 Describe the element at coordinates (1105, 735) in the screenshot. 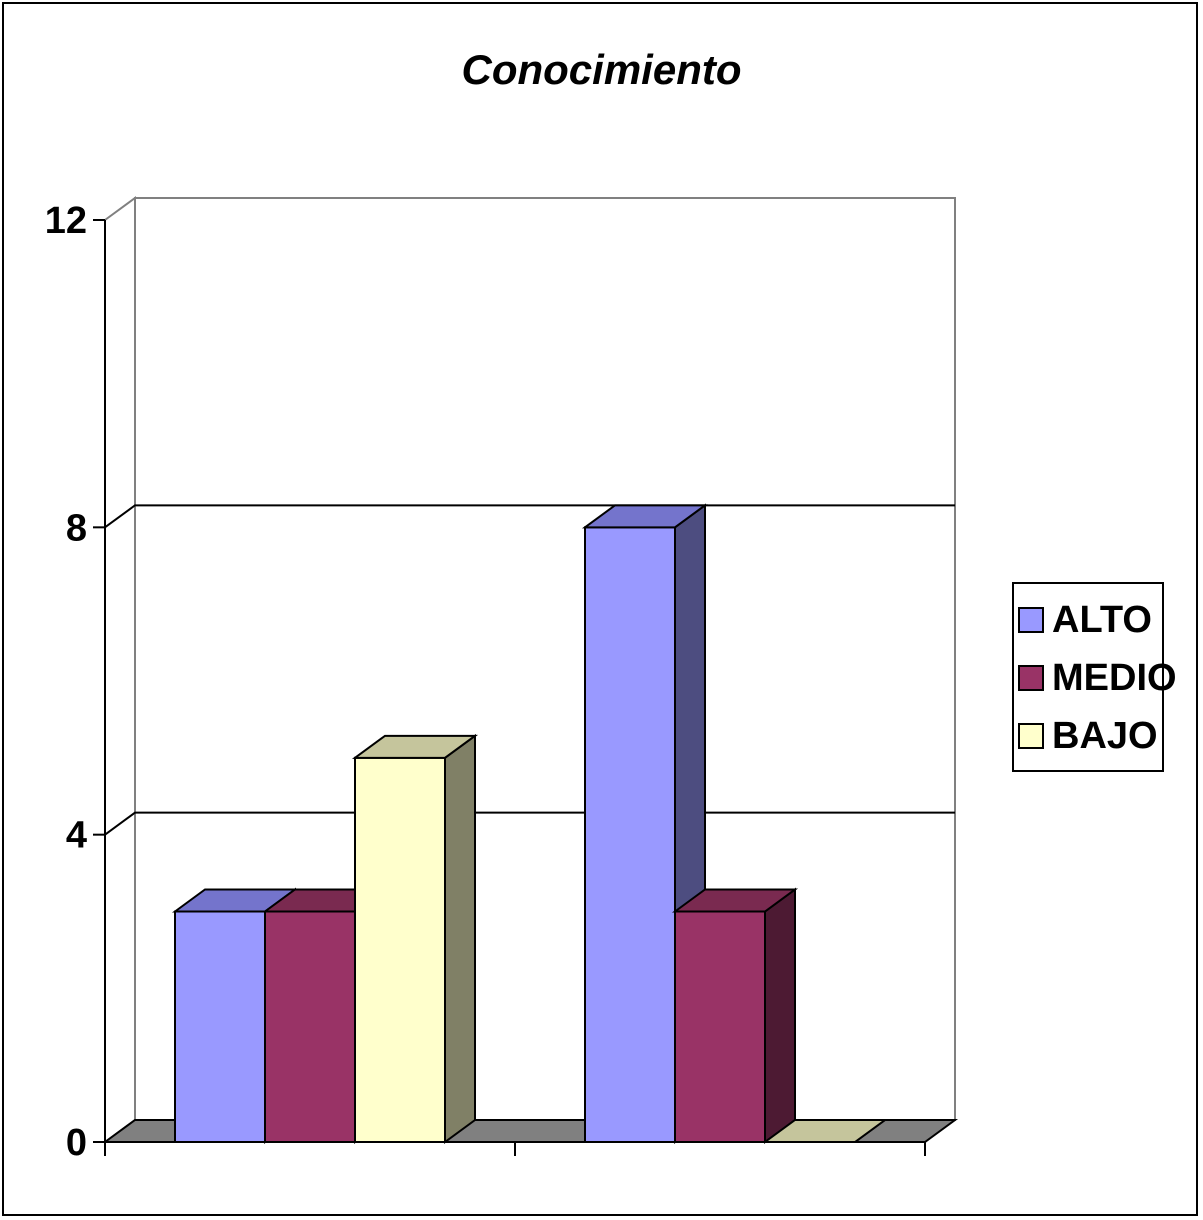

I see `legend-label: BAJO` at that location.